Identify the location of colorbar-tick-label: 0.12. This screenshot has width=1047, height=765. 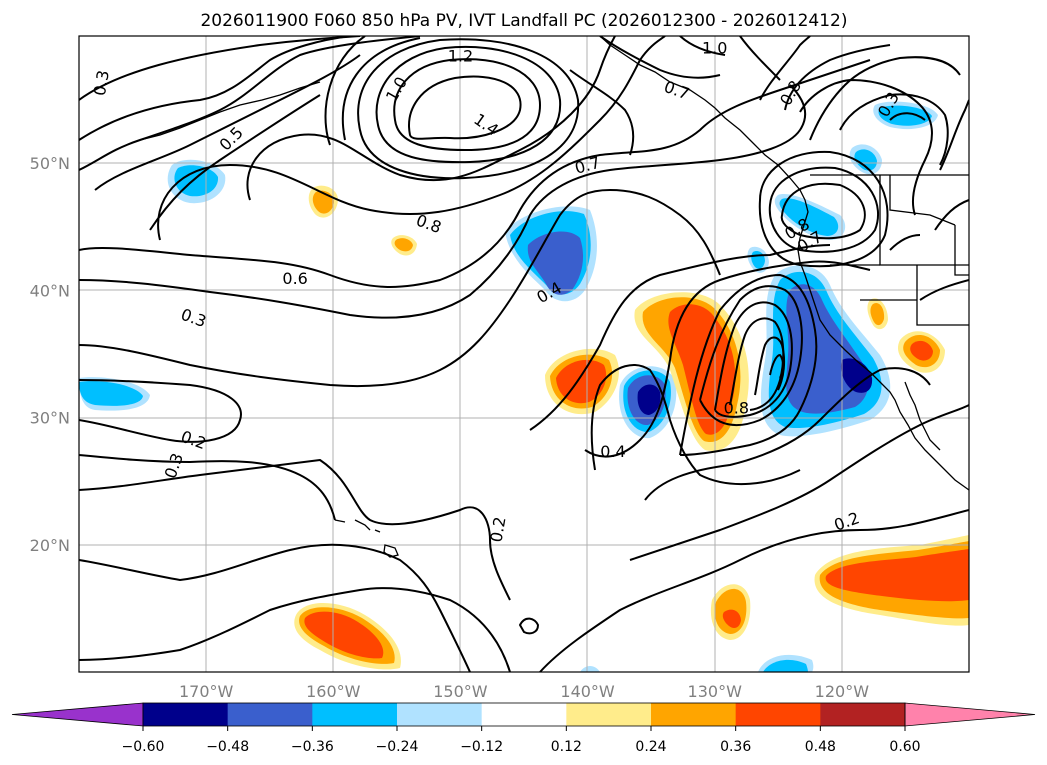
(566, 747).